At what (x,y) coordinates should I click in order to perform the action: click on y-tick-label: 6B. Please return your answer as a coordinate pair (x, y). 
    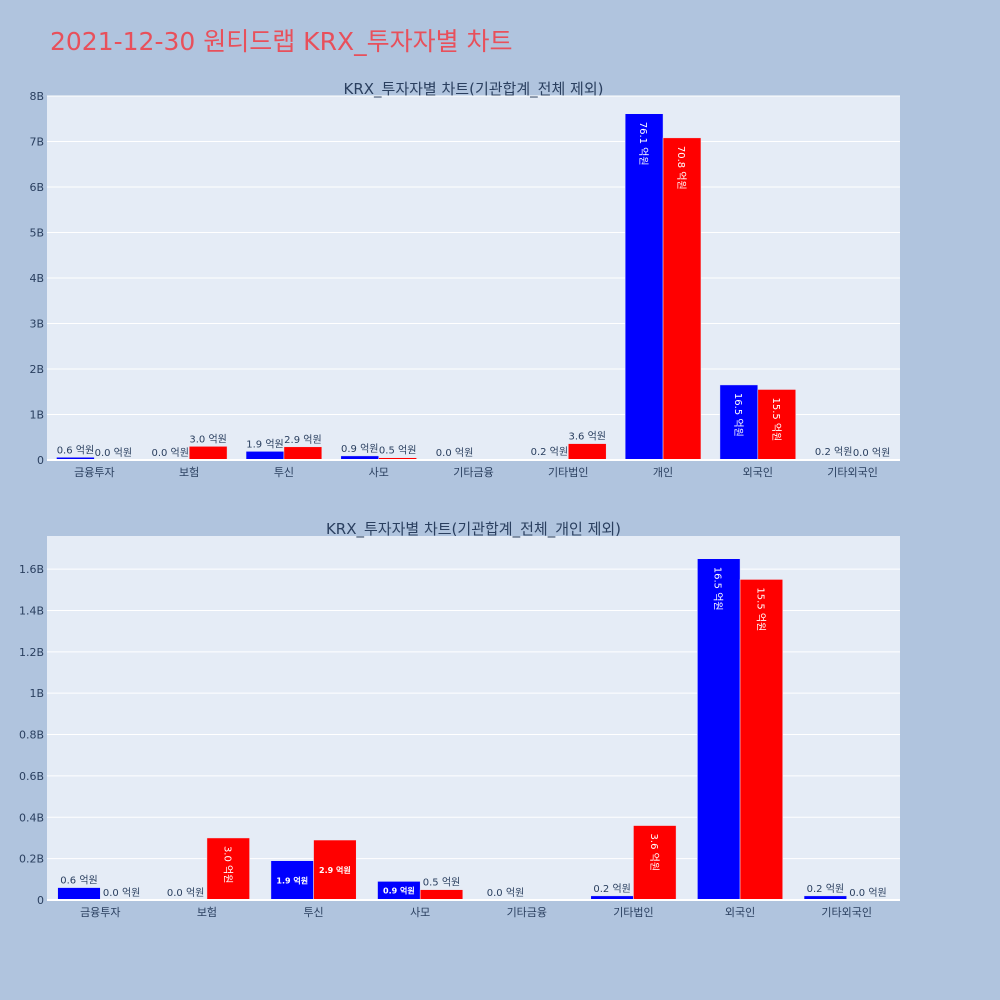
    Looking at the image, I should click on (36, 187).